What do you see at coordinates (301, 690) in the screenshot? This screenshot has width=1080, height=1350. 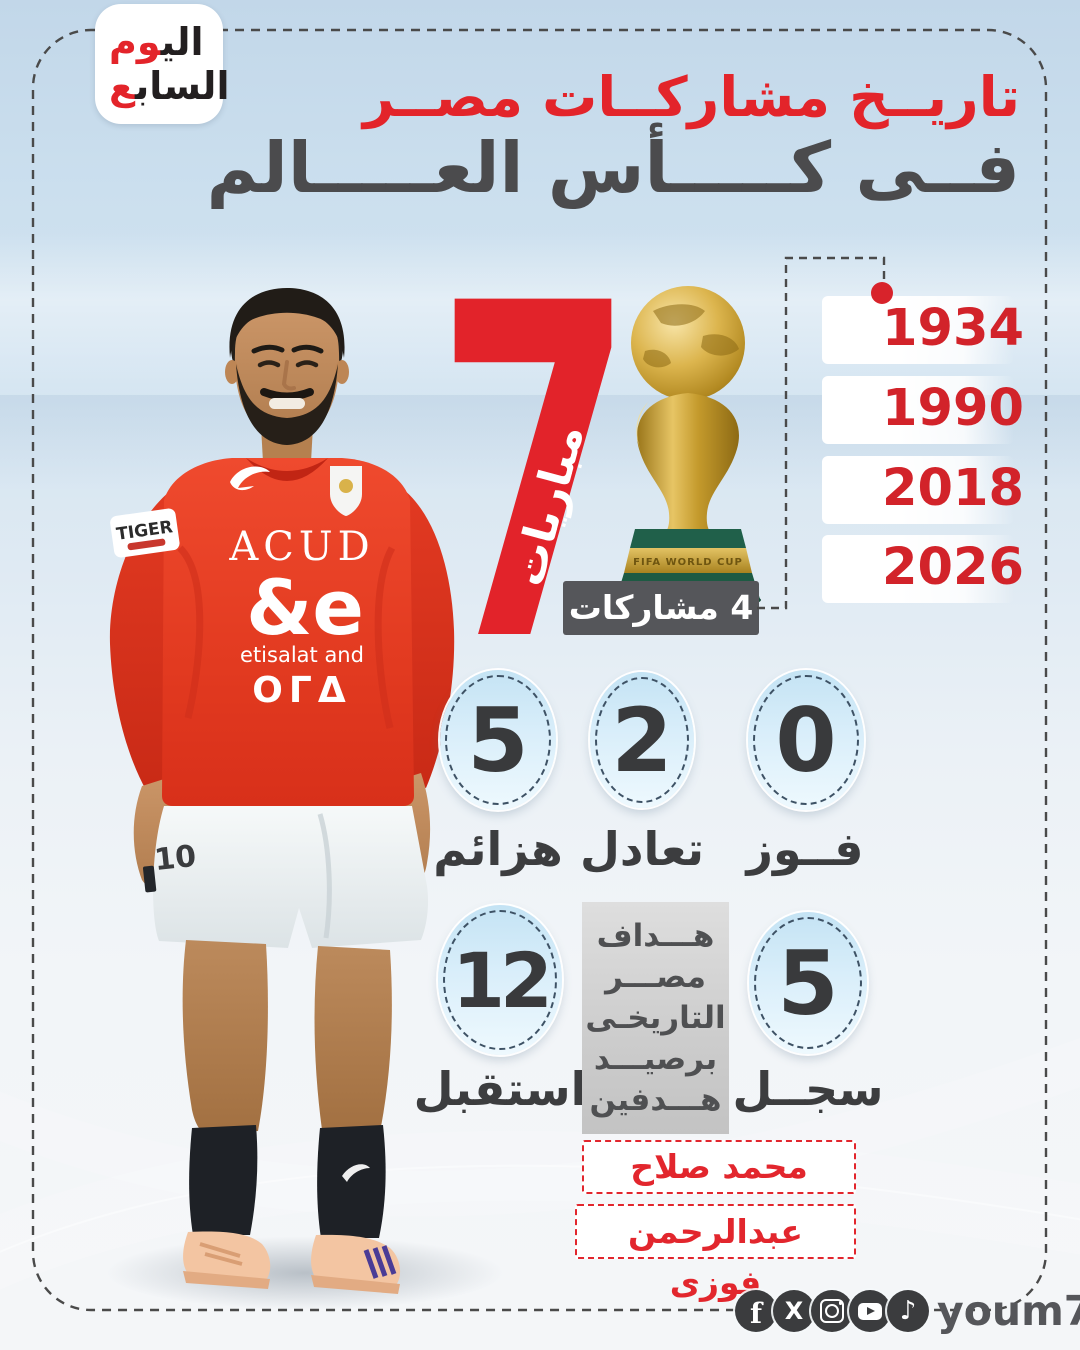 I see `ora-sponsor-text: OΓΔ` at bounding box center [301, 690].